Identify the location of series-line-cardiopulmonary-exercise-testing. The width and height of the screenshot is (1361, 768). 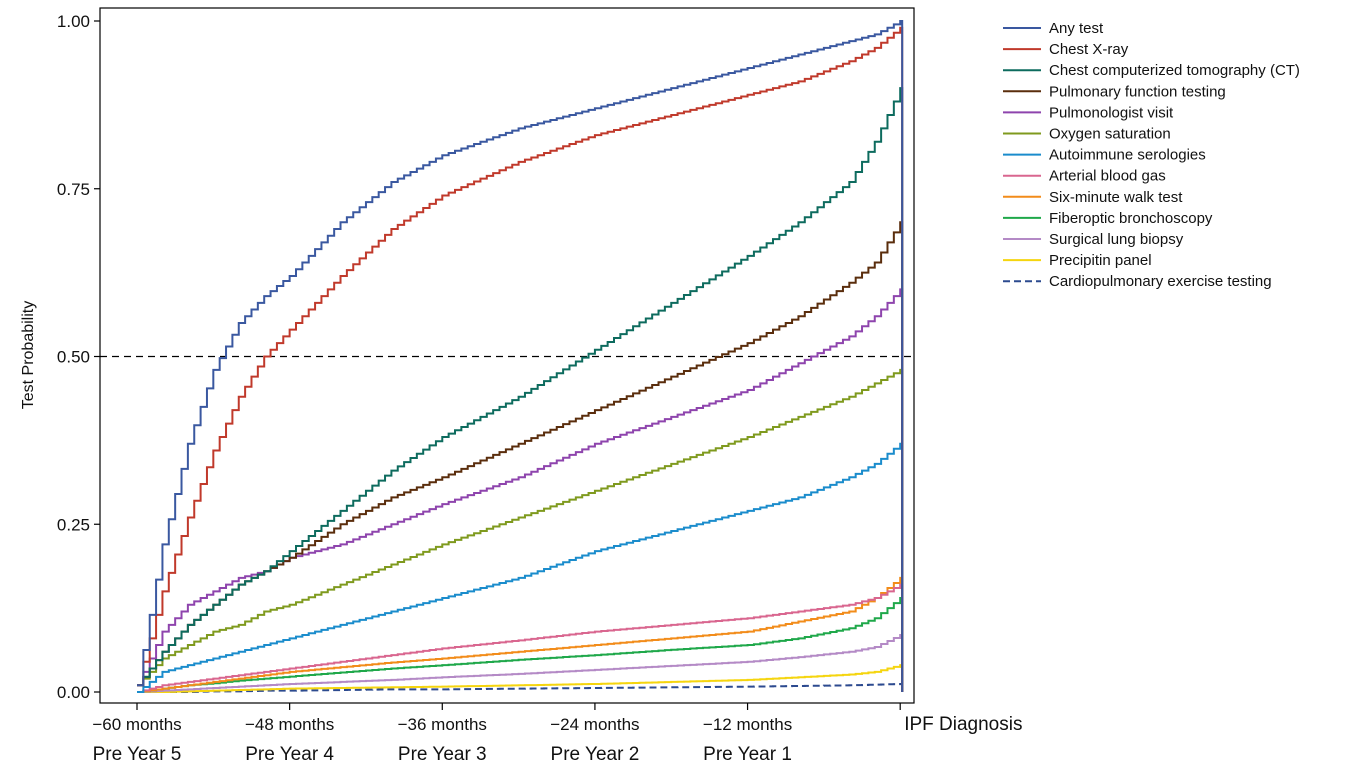
(520, 687).